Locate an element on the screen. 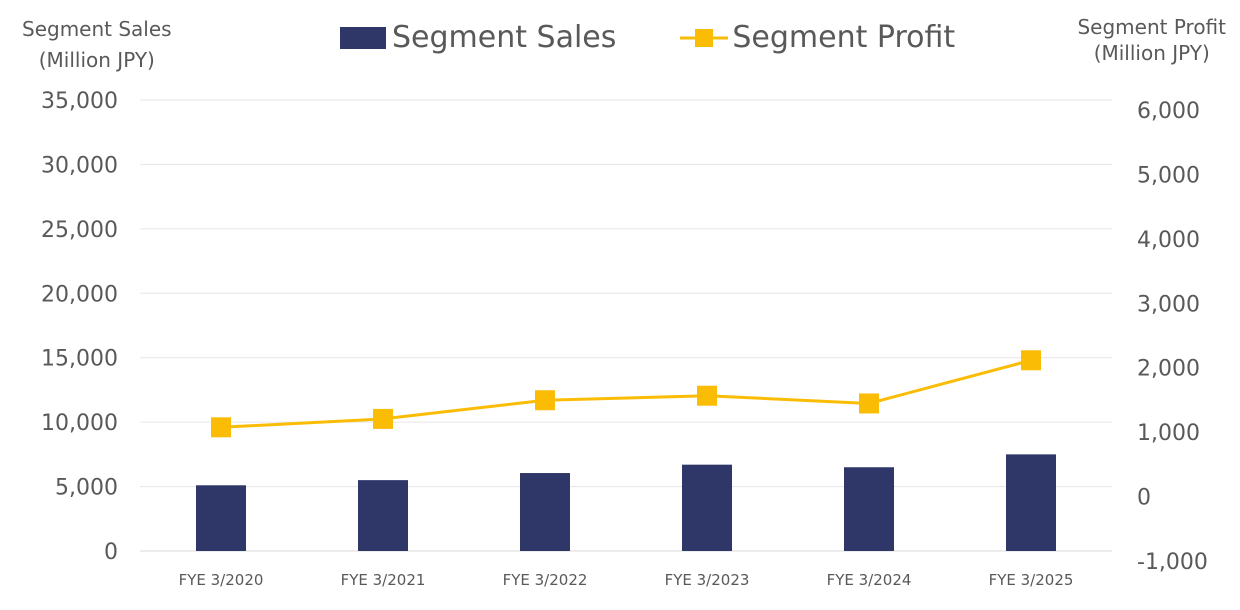 The height and width of the screenshot is (610, 1240). legend-label-sales: Segment Sales is located at coordinates (504, 37).